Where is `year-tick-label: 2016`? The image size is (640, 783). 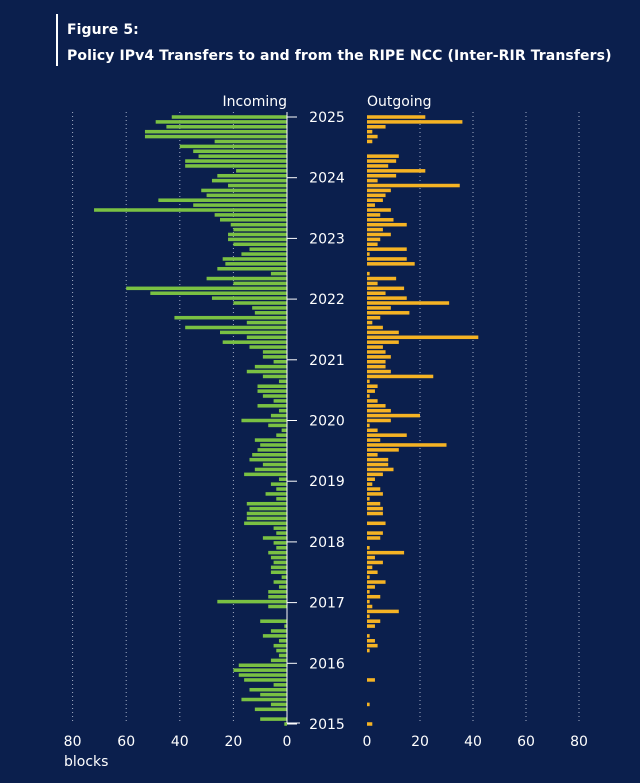
year-tick-label: 2016 is located at coordinates (327, 664).